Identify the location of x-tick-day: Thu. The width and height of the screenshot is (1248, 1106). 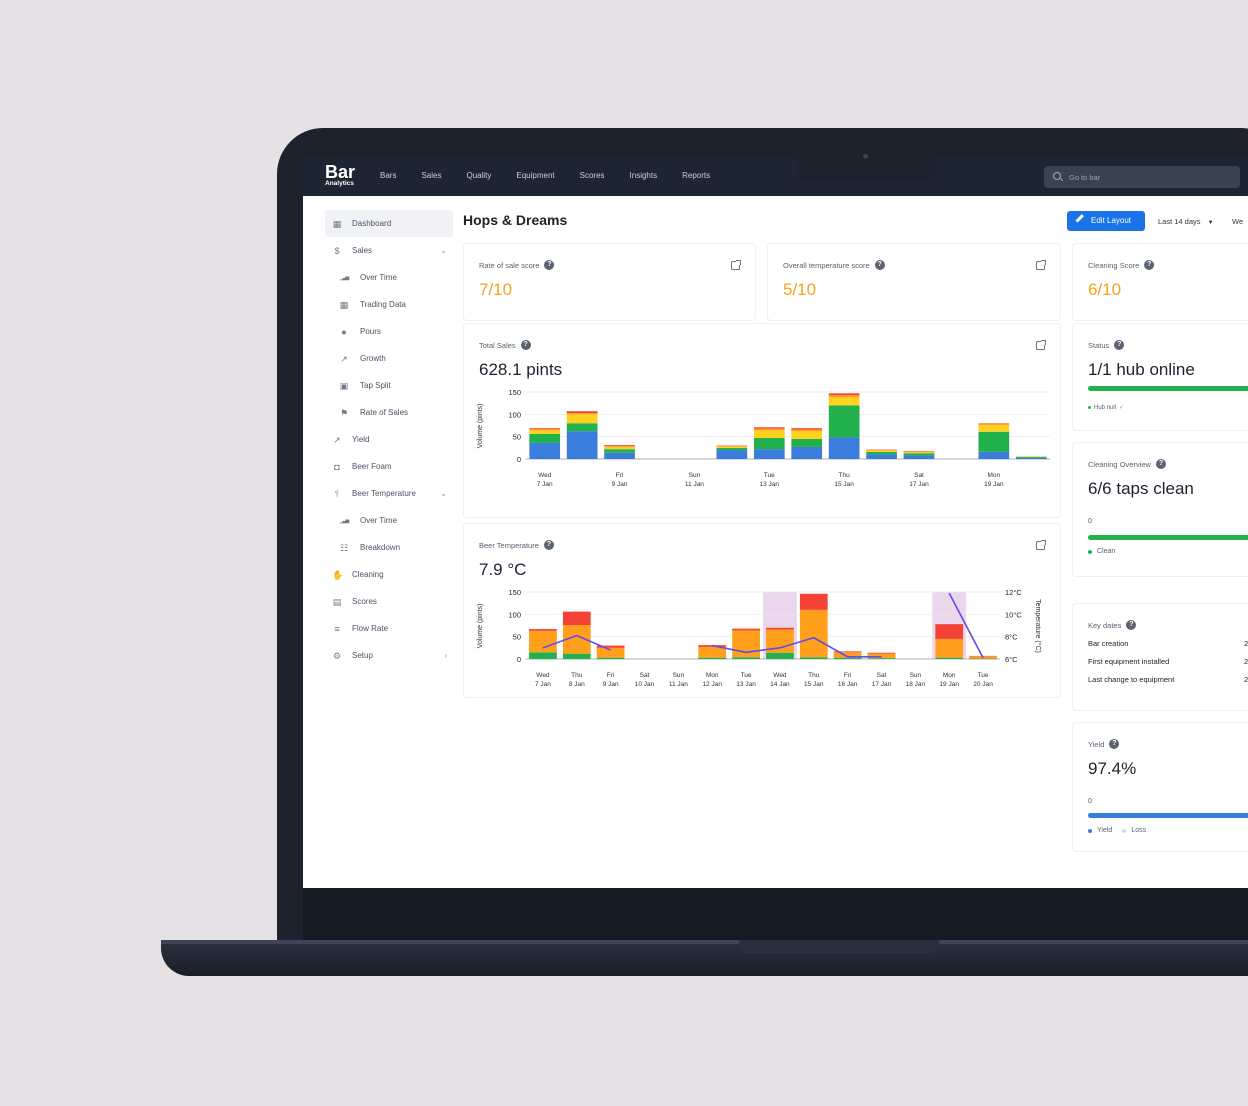
(845, 475).